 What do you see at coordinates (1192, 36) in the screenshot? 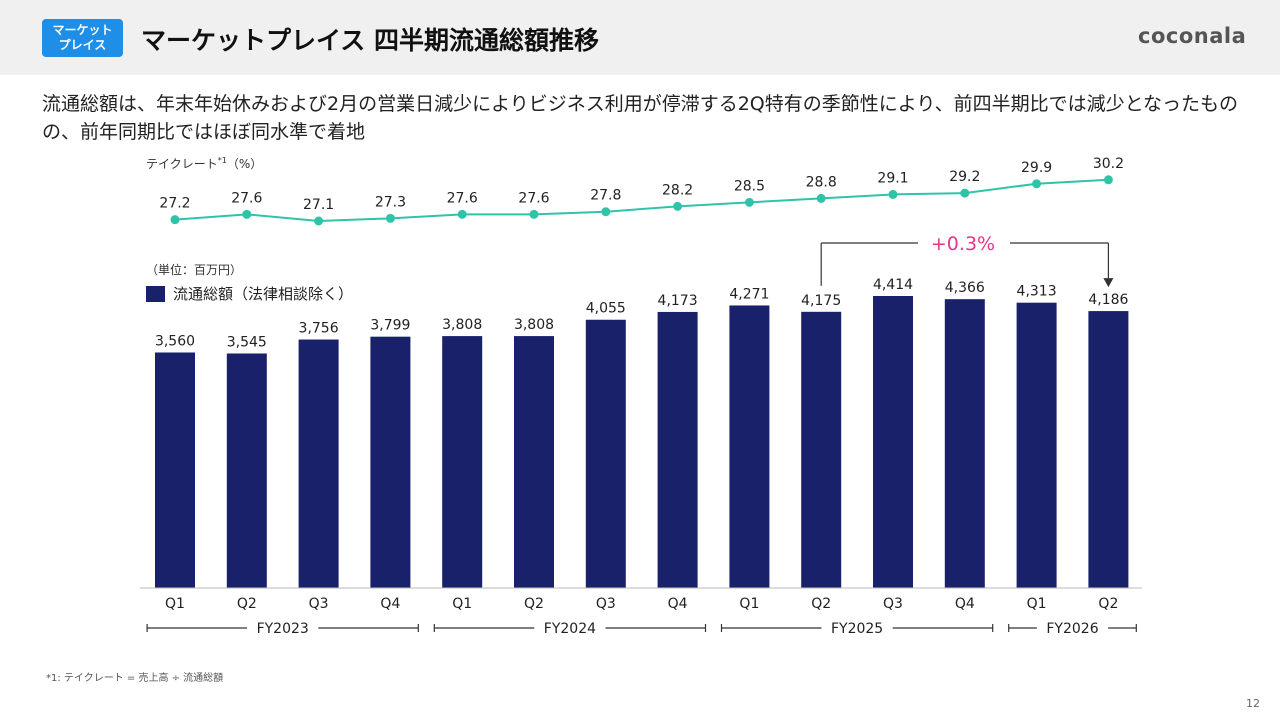
I see `brand-logo: coconala` at bounding box center [1192, 36].